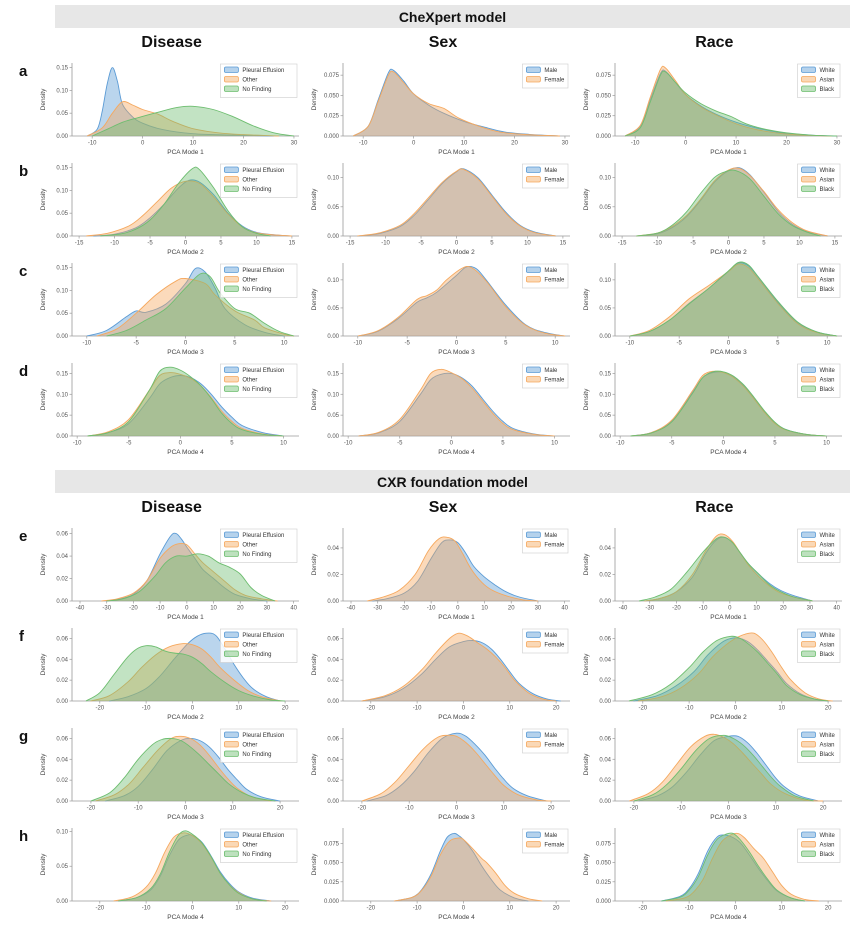  I want to click on y-tick-label: 0.06, so click(62, 639).